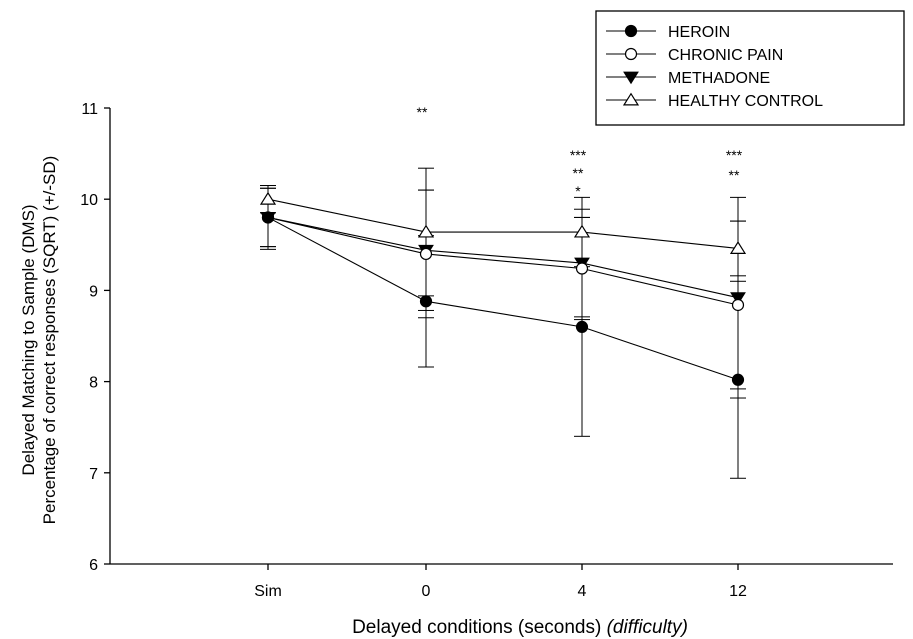 The image size is (913, 639). What do you see at coordinates (699, 32) in the screenshot?
I see `legend-label: HEROIN` at bounding box center [699, 32].